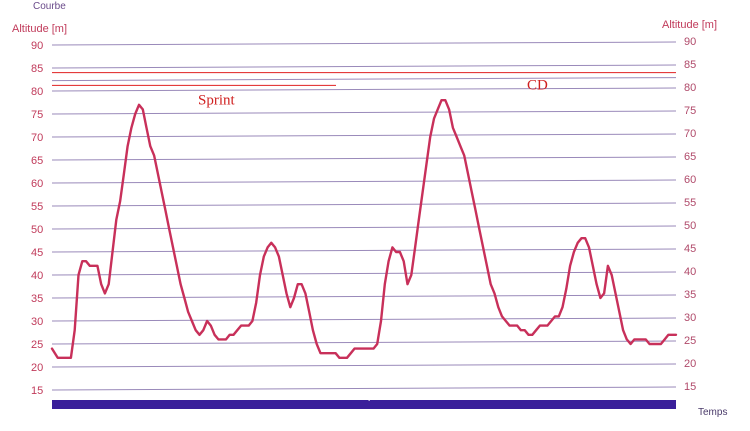  What do you see at coordinates (537, 86) in the screenshot?
I see `reference-label-cd: CD` at bounding box center [537, 86].